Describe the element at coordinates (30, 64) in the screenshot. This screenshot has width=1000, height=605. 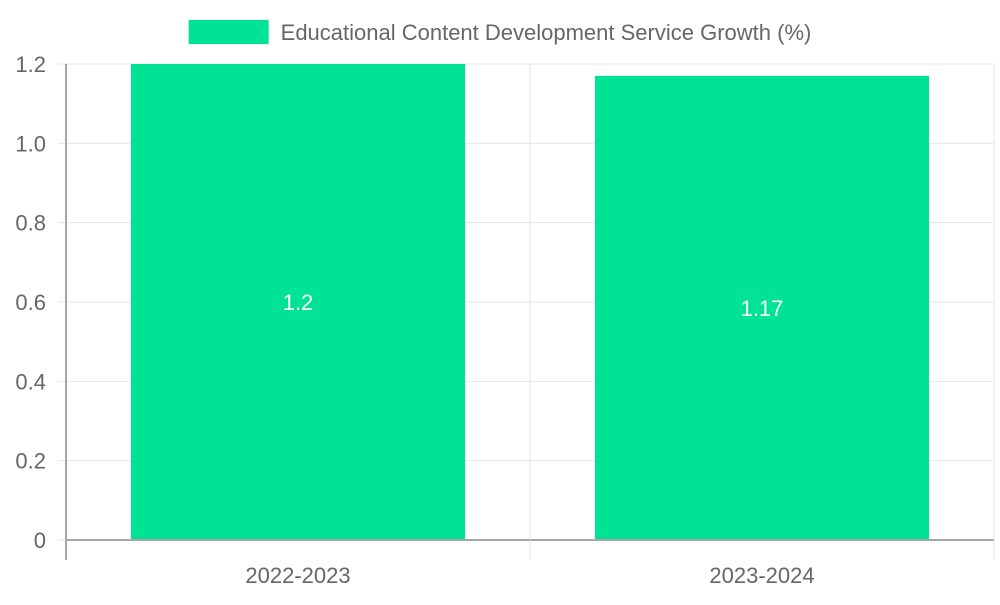
I see `y-tick-label: 1.2` at that location.